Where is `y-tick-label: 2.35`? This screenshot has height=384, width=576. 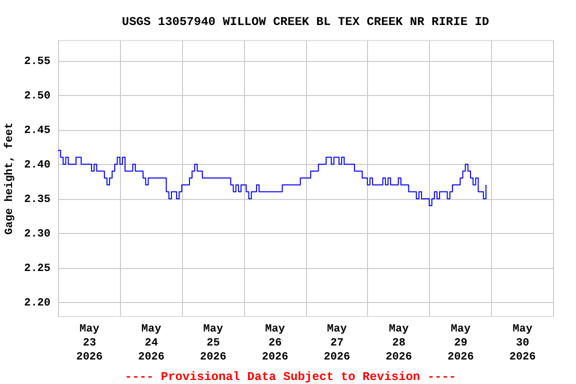
y-tick-label: 2.35 is located at coordinates (37, 200).